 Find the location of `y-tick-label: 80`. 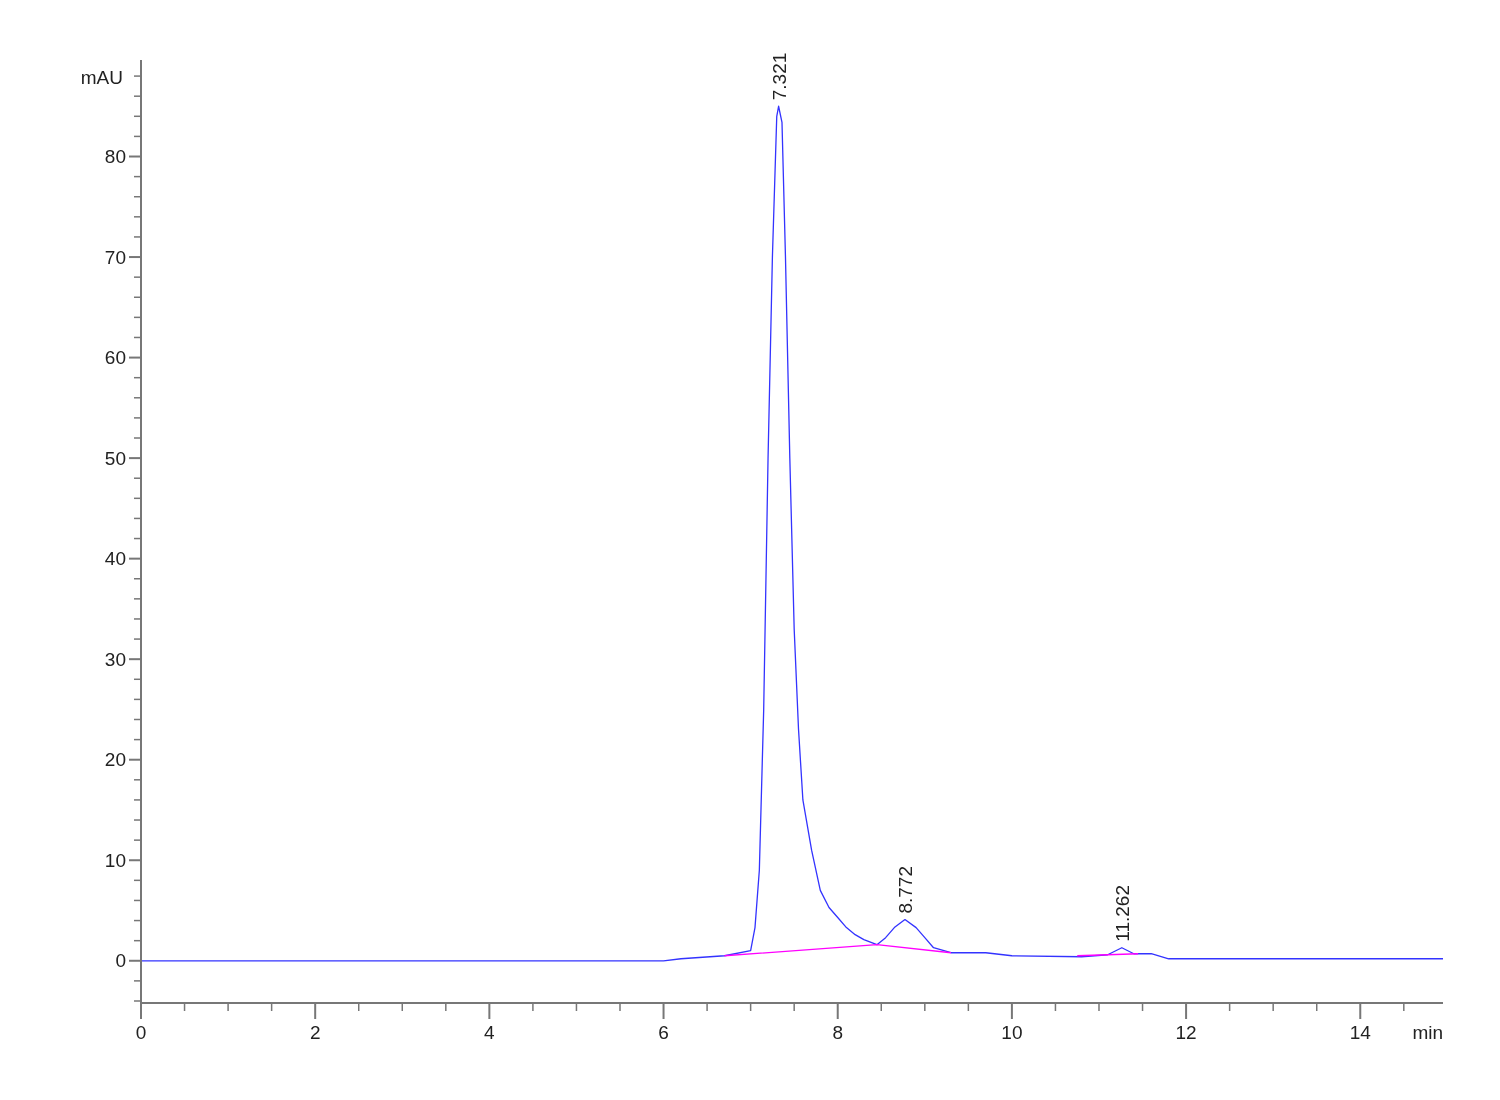

y-tick-label: 80 is located at coordinates (115, 157).